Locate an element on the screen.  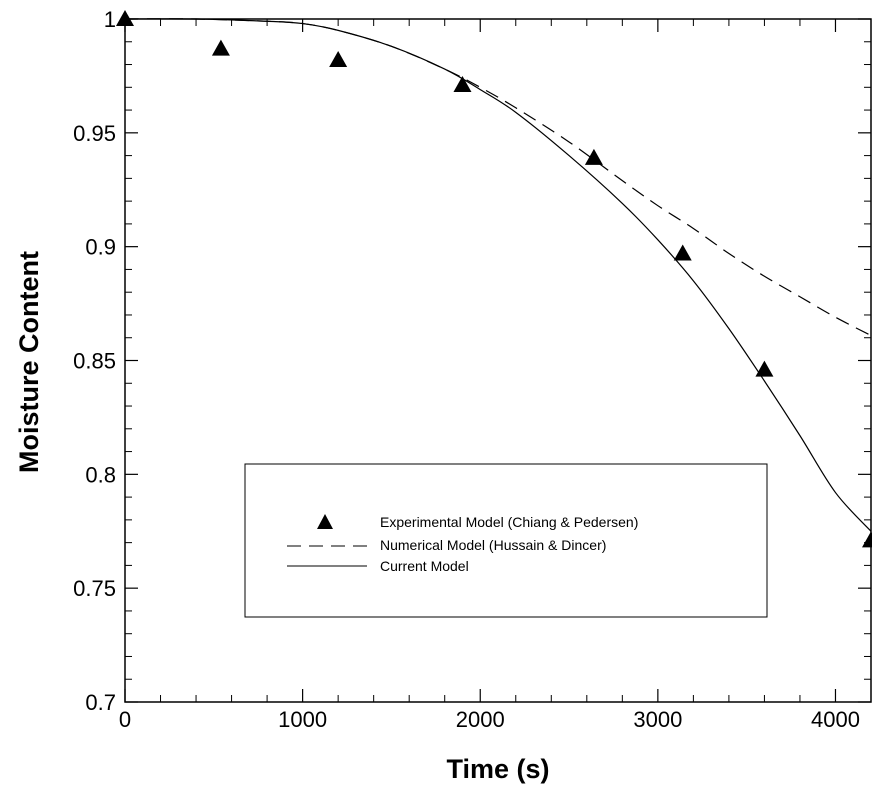
legend-box is located at coordinates (506, 540).